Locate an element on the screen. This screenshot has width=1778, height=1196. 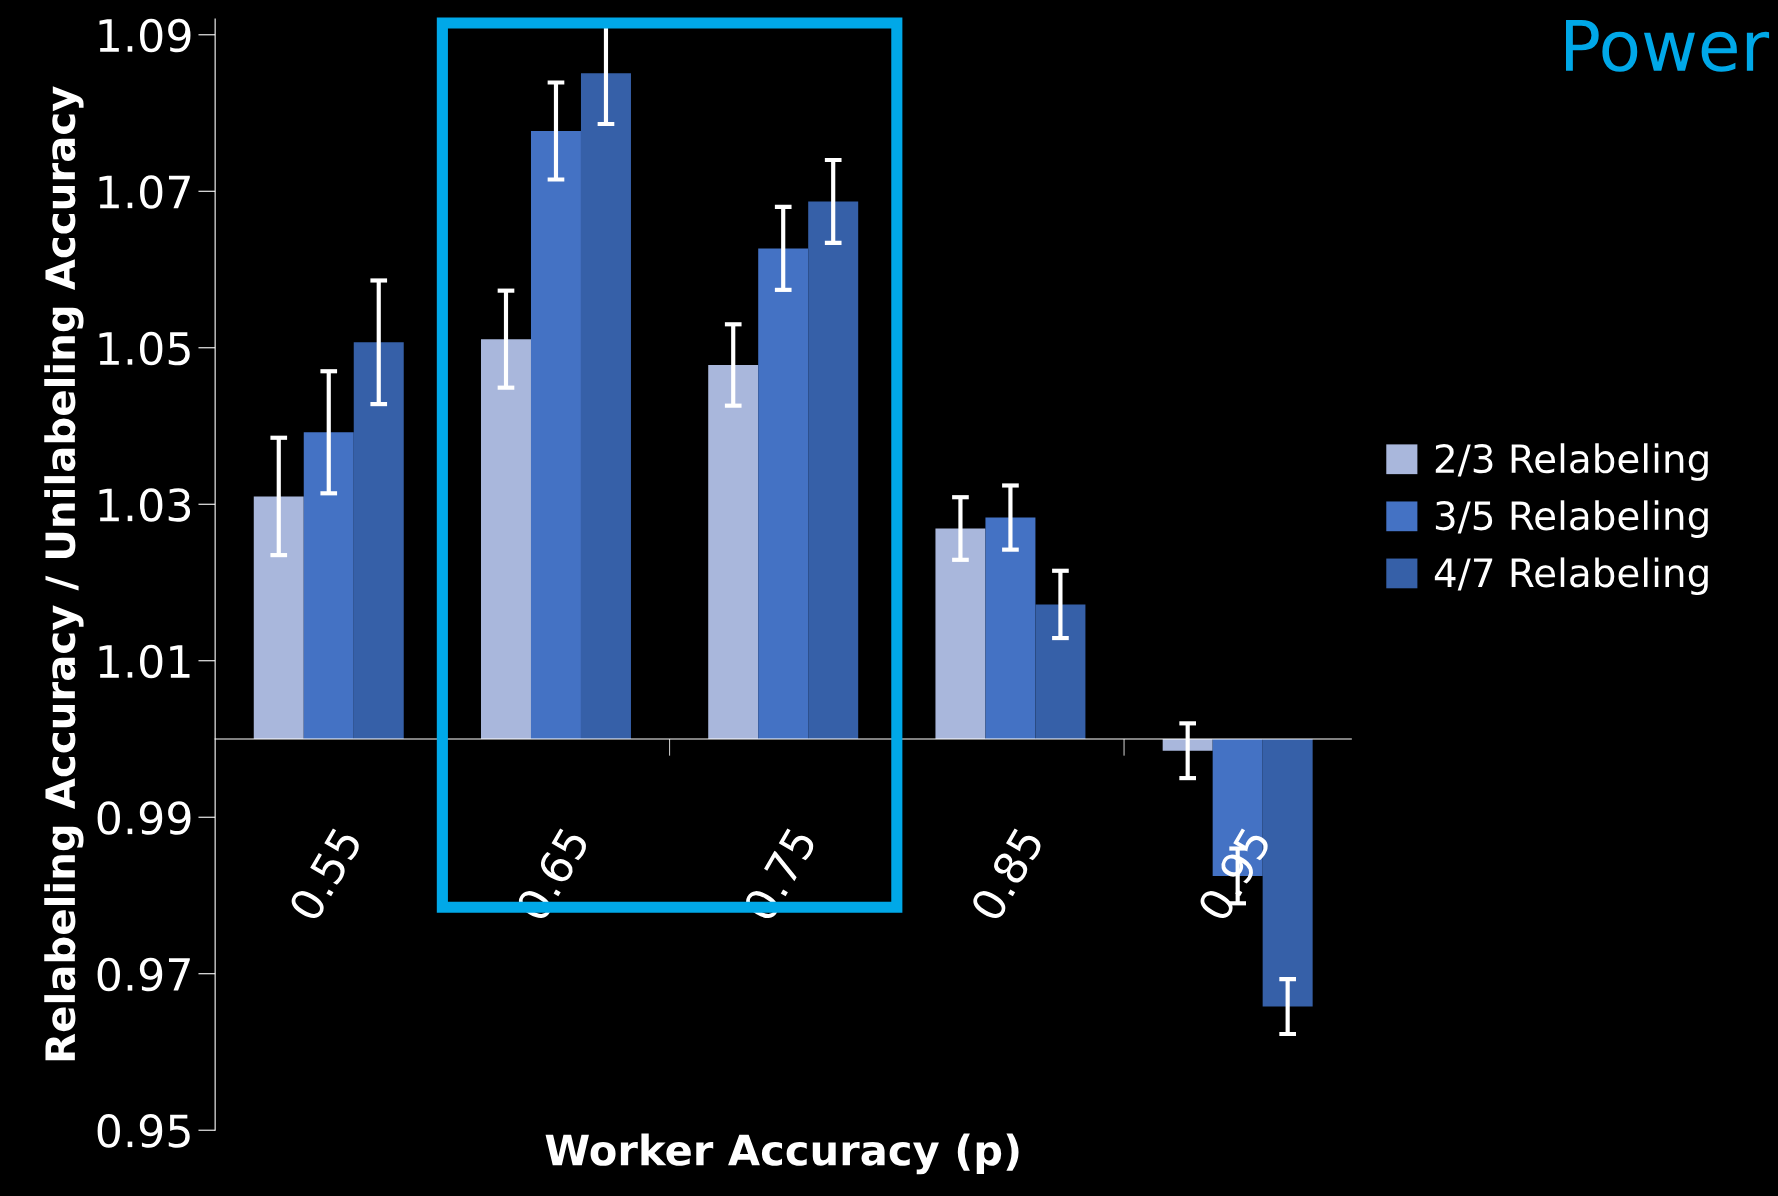
y-tick-label: 1.09 is located at coordinates (145, 35).